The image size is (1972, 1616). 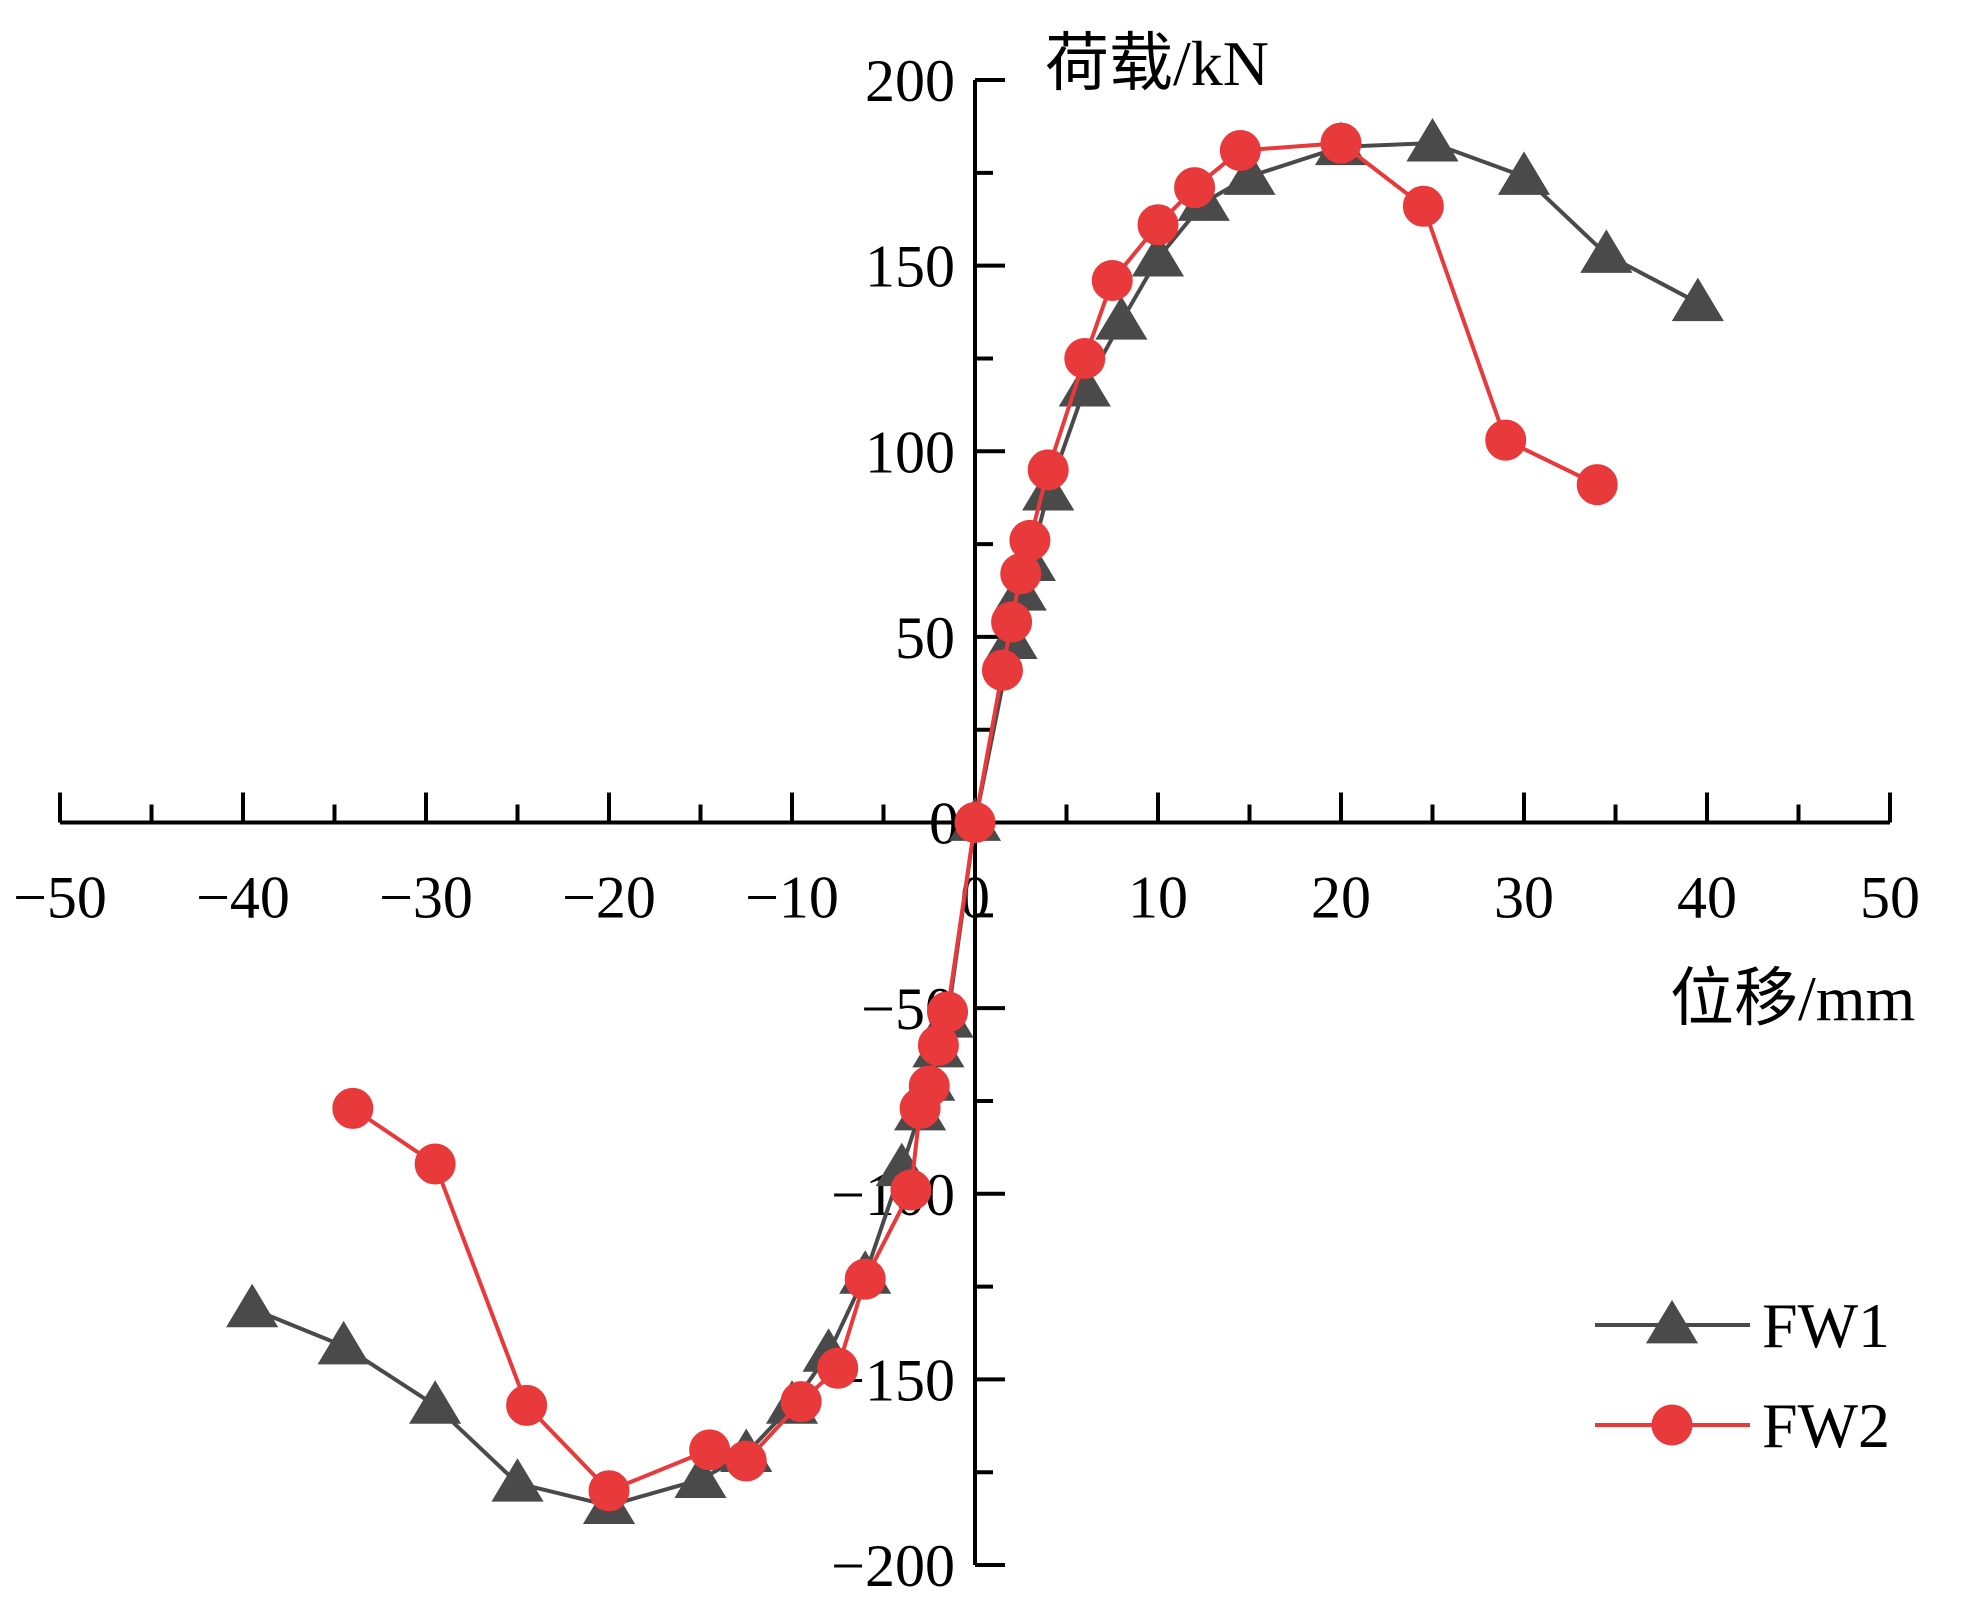 I want to click on y-tick-label: 50, so click(x=925, y=638).